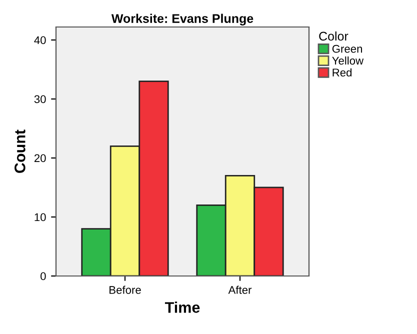  Describe the element at coordinates (40, 158) in the screenshot. I see `y-tick-label: 20` at that location.